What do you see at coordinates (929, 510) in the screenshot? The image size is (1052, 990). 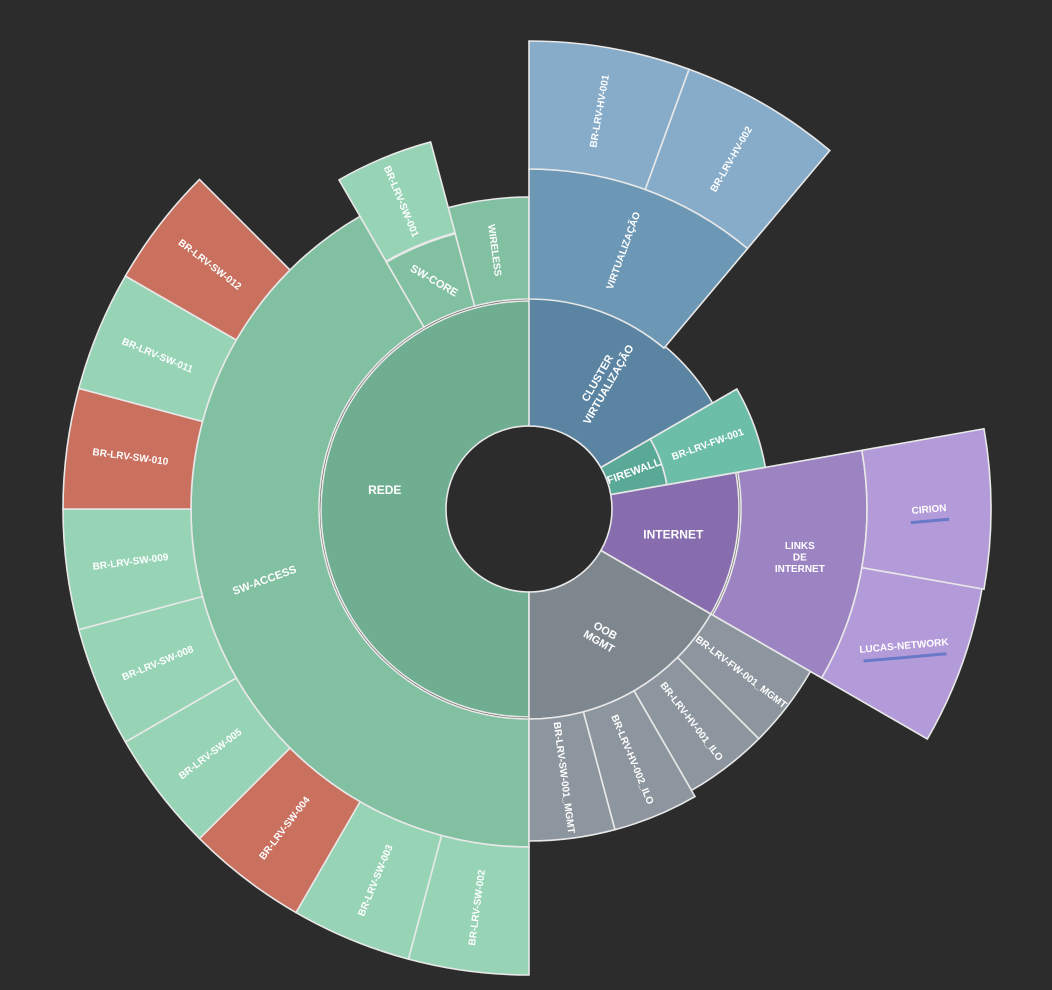 I see `label-cirion: CIRION` at bounding box center [929, 510].